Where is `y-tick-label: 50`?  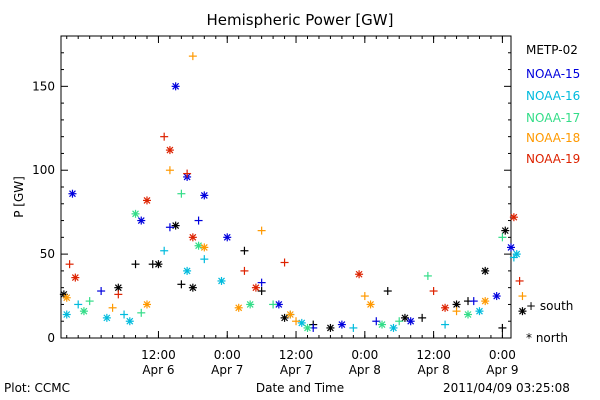
y-tick-label: 50 is located at coordinates (47, 254).